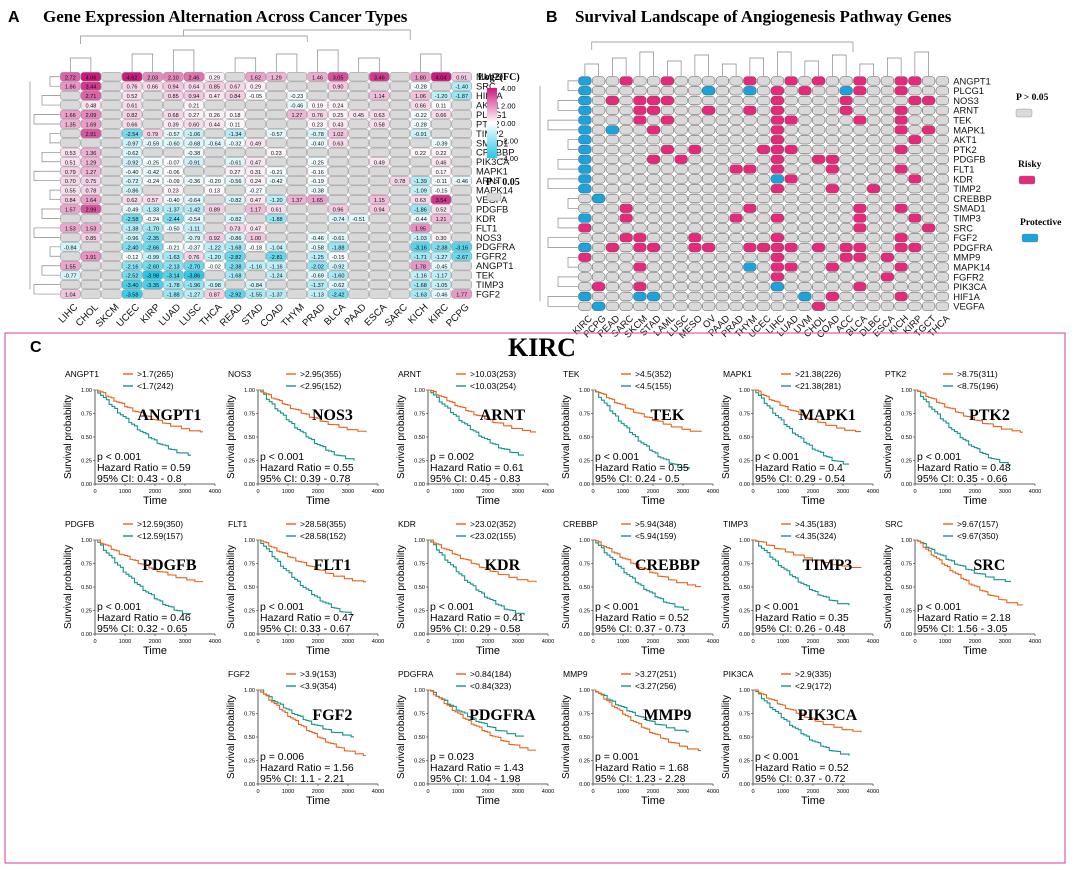 This screenshot has height=870, width=1084. What do you see at coordinates (744, 438) in the screenshot?
I see `y-tick-label: 0.50` at bounding box center [744, 438].